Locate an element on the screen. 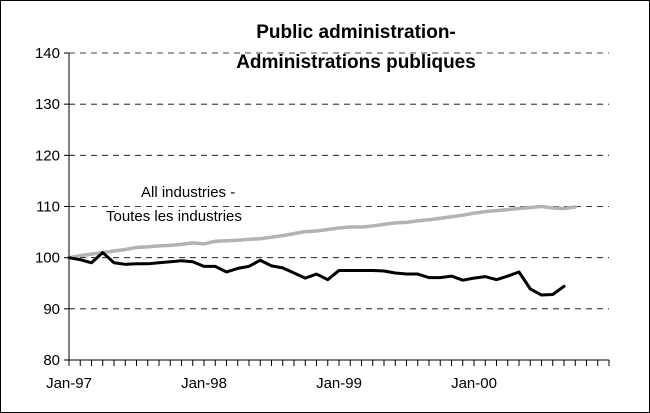 The width and height of the screenshot is (650, 413). y-tick-label-140: 140 is located at coordinates (47, 53).